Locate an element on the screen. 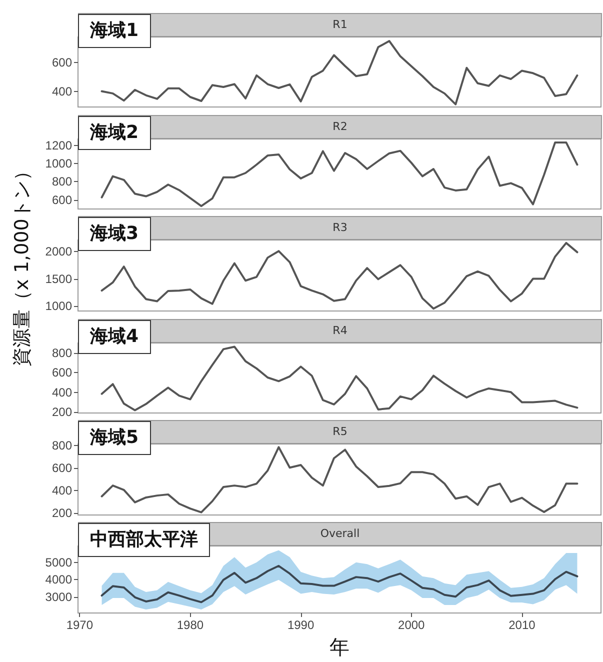  x-tick-label: 1970 is located at coordinates (80, 625).